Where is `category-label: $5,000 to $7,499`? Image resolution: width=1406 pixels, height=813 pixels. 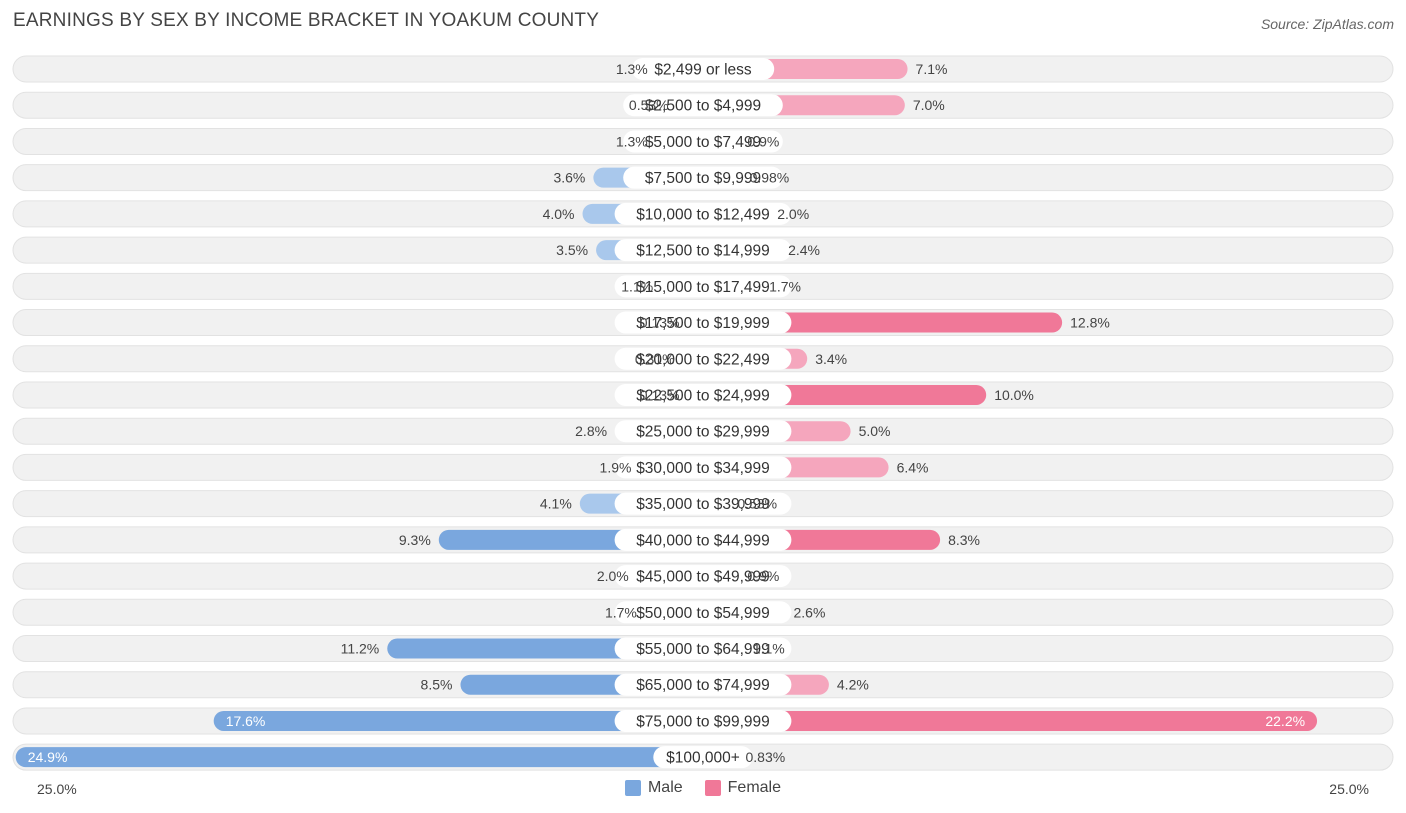 category-label: $5,000 to $7,499 is located at coordinates (703, 142).